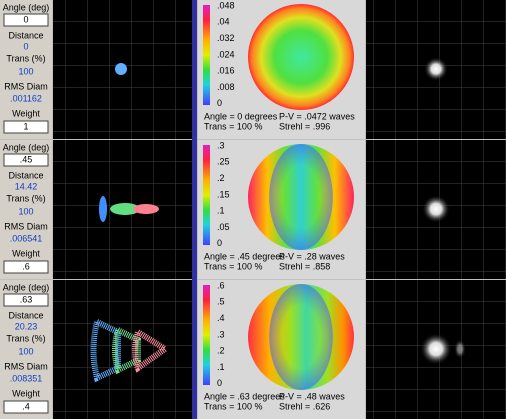 The width and height of the screenshot is (506, 419). What do you see at coordinates (221, 302) in the screenshot?
I see `colorbar-tick-label: .5` at bounding box center [221, 302].